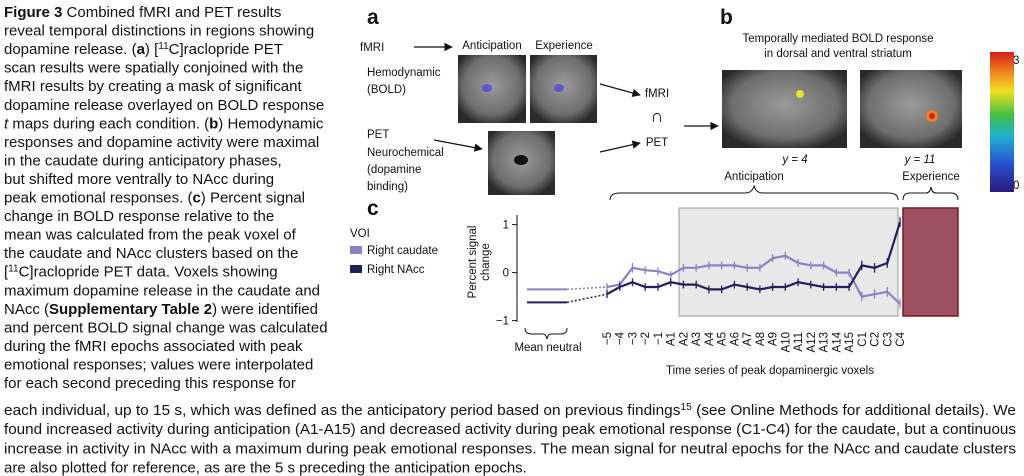 Image resolution: width=1024 pixels, height=476 pixels. What do you see at coordinates (1016, 186) in the screenshot?
I see `colorbar-label: 0` at bounding box center [1016, 186].